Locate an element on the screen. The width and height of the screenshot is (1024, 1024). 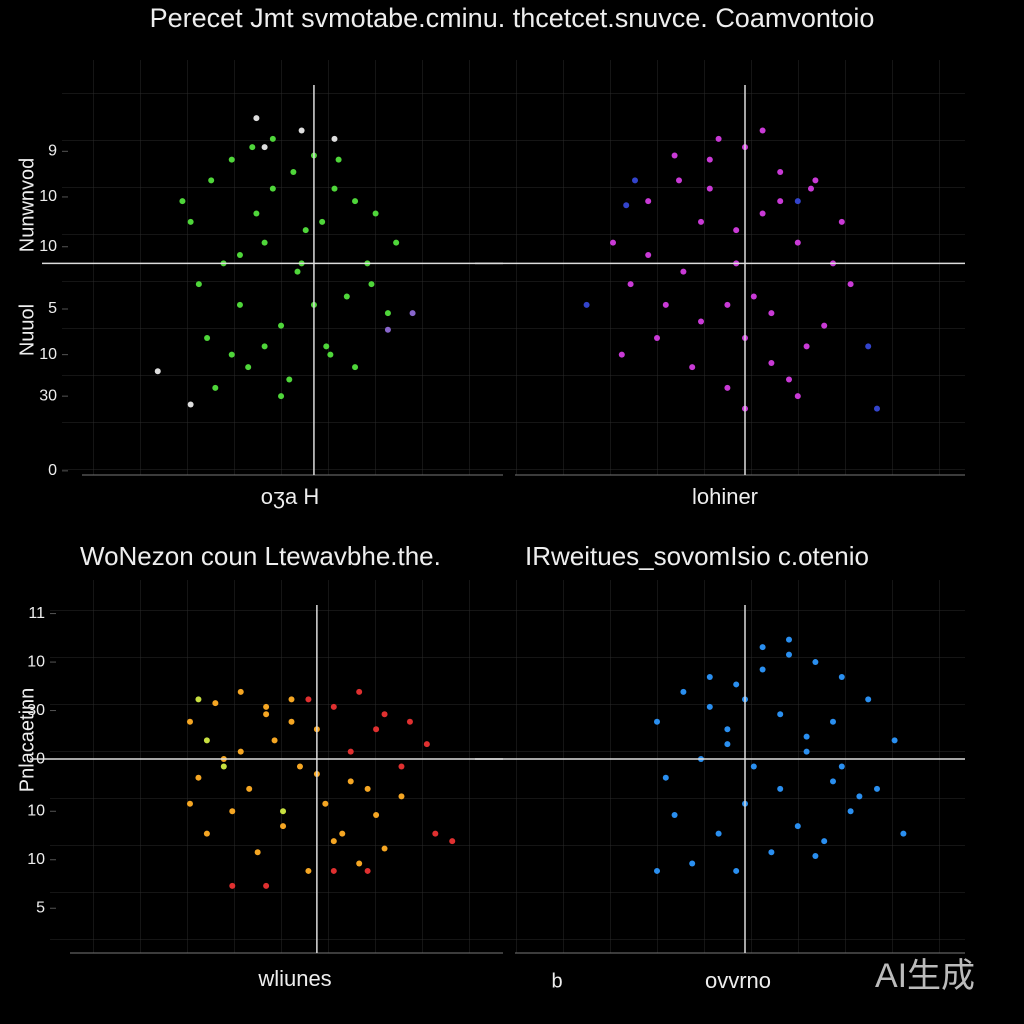
watermark: AI生成 is located at coordinates (925, 976).